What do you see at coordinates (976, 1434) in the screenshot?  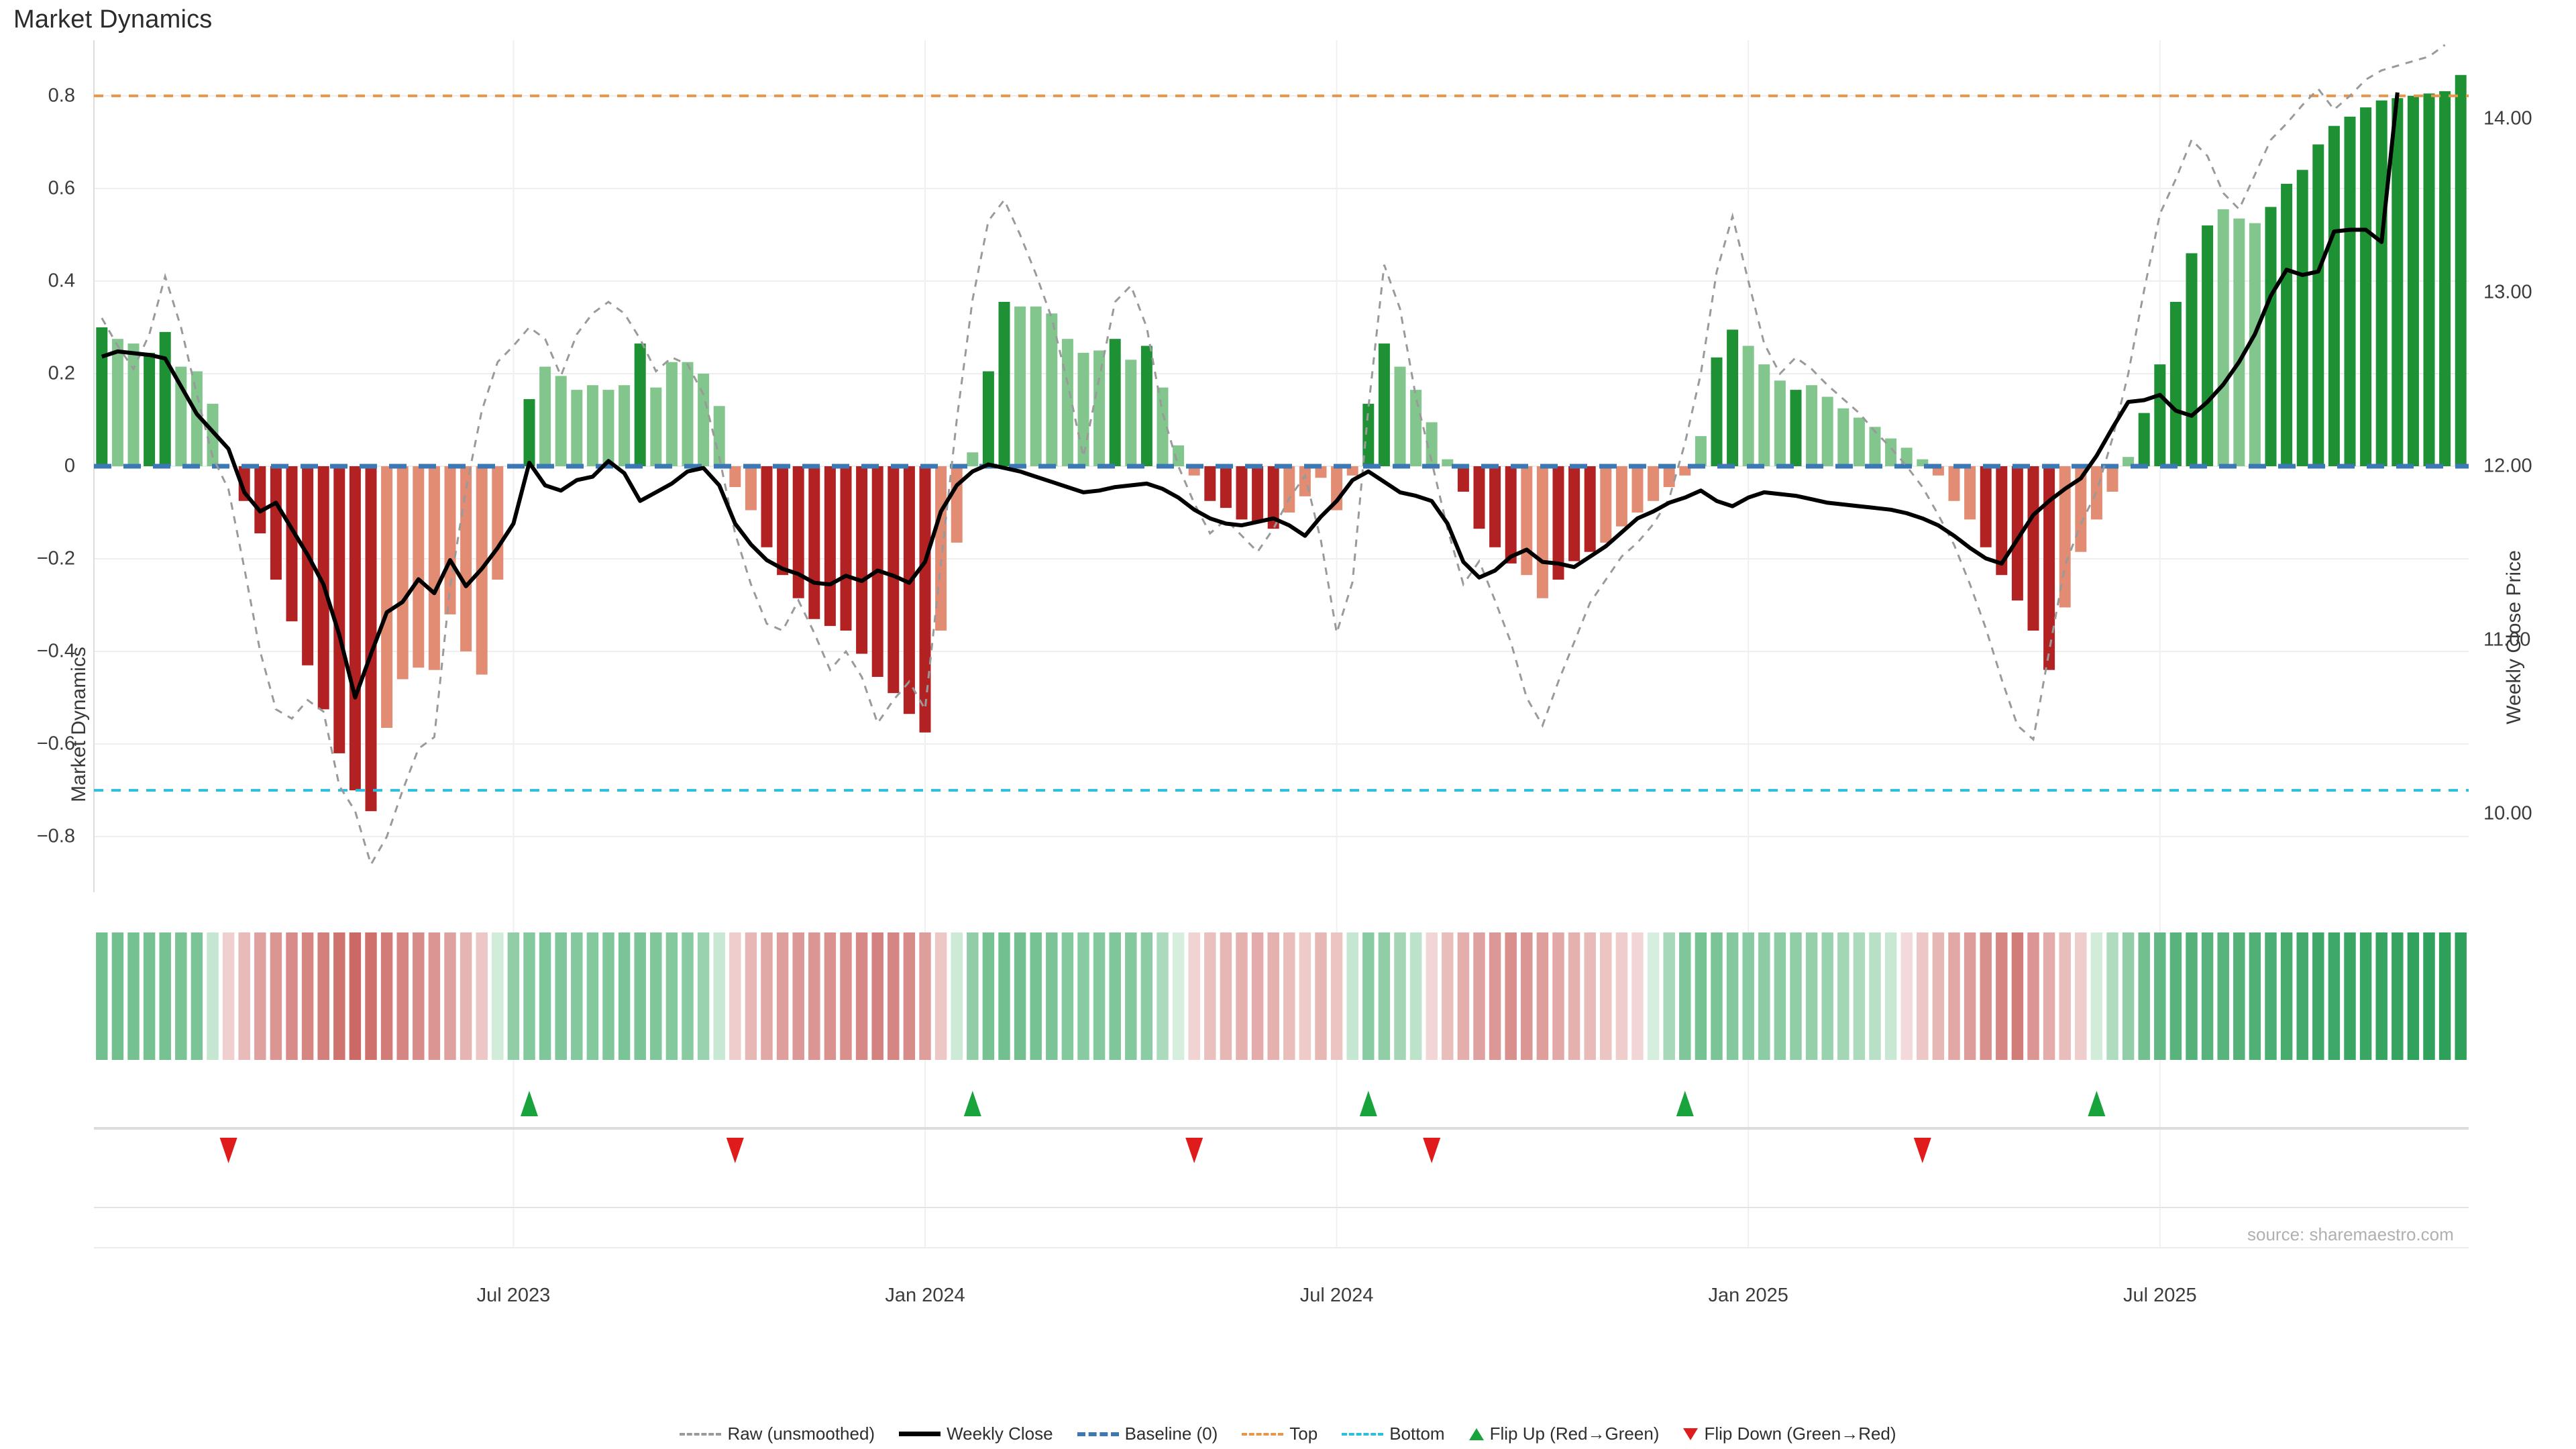 I see `legend-item-weekly-close: Weekly Close` at bounding box center [976, 1434].